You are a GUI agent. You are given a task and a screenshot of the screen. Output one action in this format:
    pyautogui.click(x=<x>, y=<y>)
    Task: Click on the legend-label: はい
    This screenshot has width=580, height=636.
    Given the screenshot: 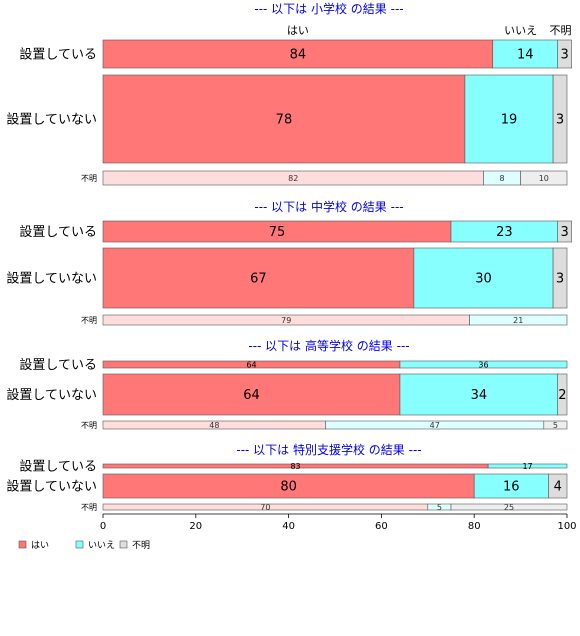 What is the action you would take?
    pyautogui.click(x=40, y=545)
    